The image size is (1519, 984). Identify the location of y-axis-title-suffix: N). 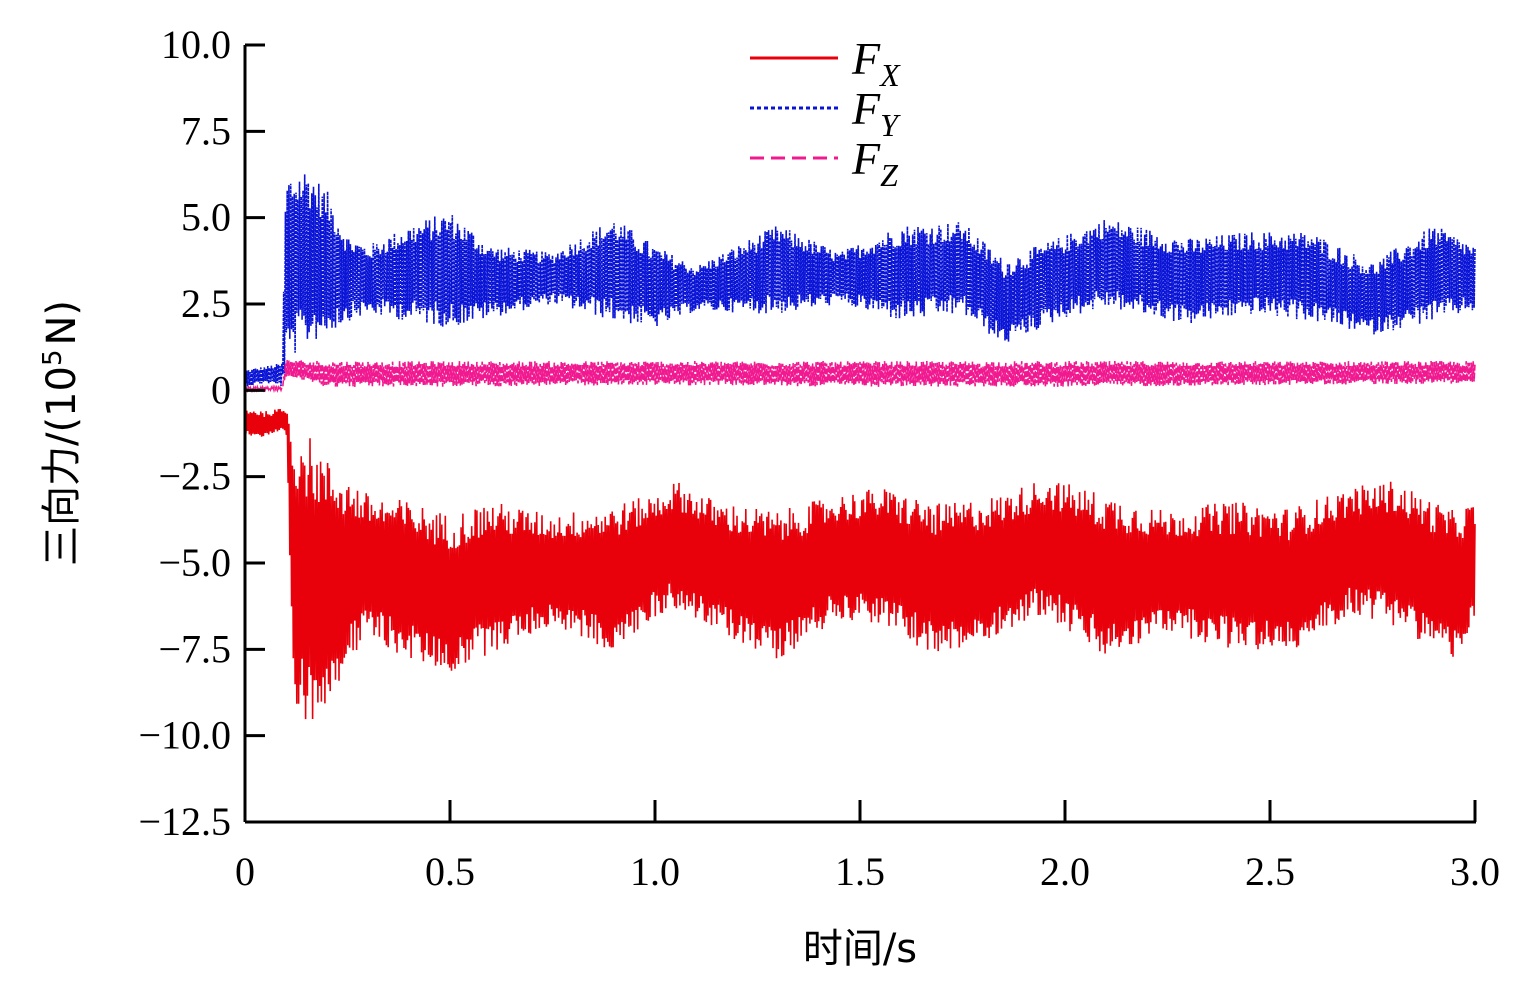
(62, 323).